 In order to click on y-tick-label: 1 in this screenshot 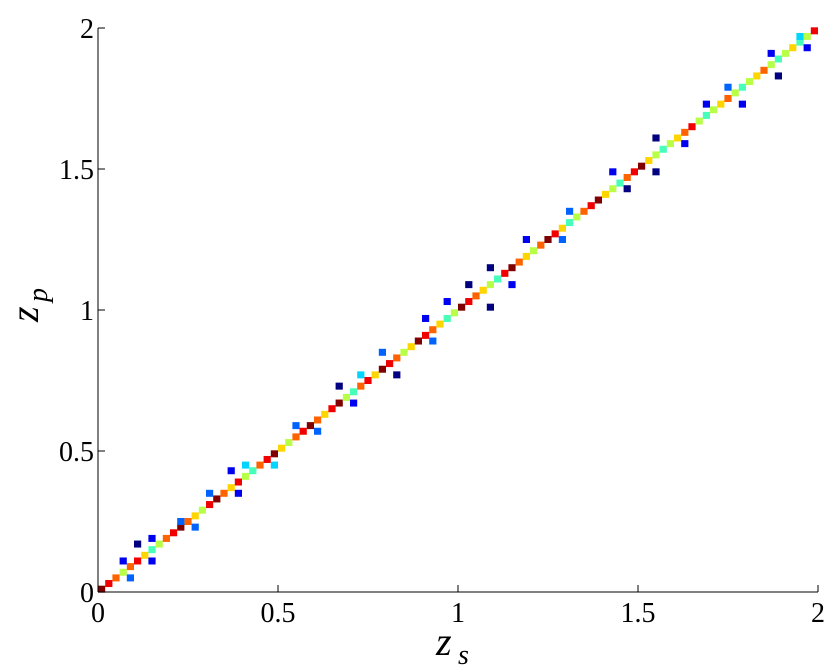, I will do `click(87, 311)`.